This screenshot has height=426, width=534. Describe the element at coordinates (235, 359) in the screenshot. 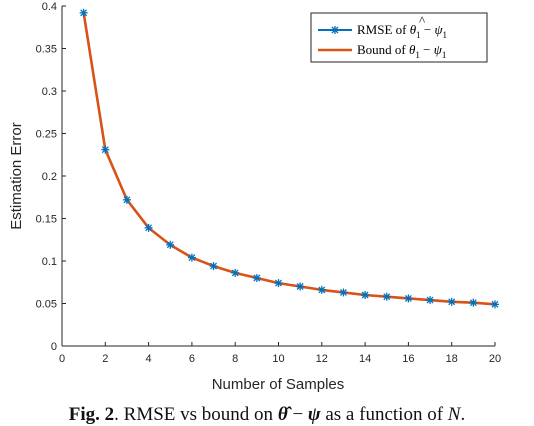

I see `x-tick-label: 8` at that location.